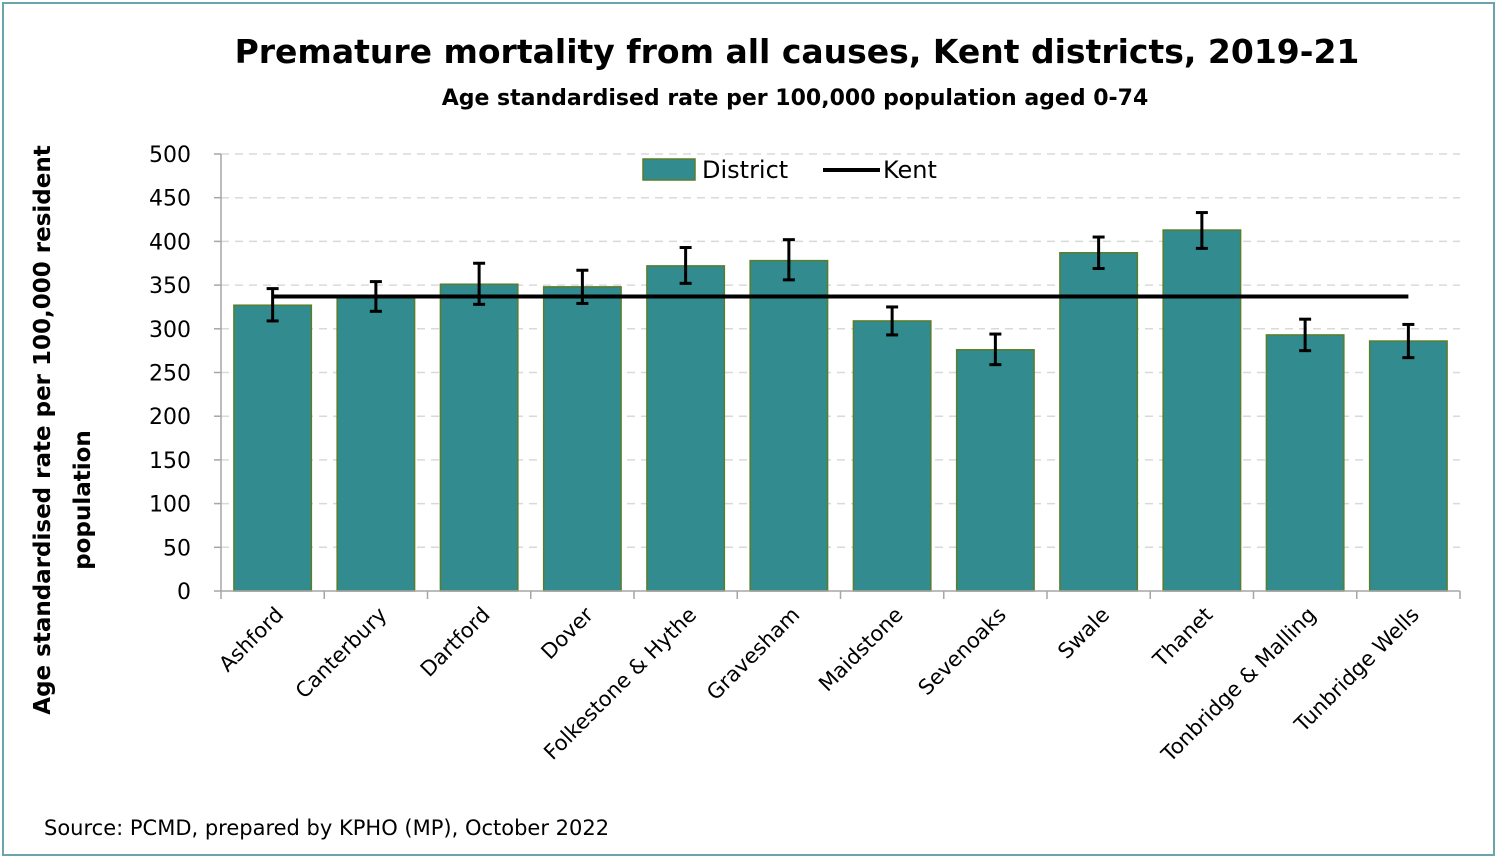 The height and width of the screenshot is (862, 1501). What do you see at coordinates (170, 505) in the screenshot?
I see `y-tick-label: 100` at bounding box center [170, 505].